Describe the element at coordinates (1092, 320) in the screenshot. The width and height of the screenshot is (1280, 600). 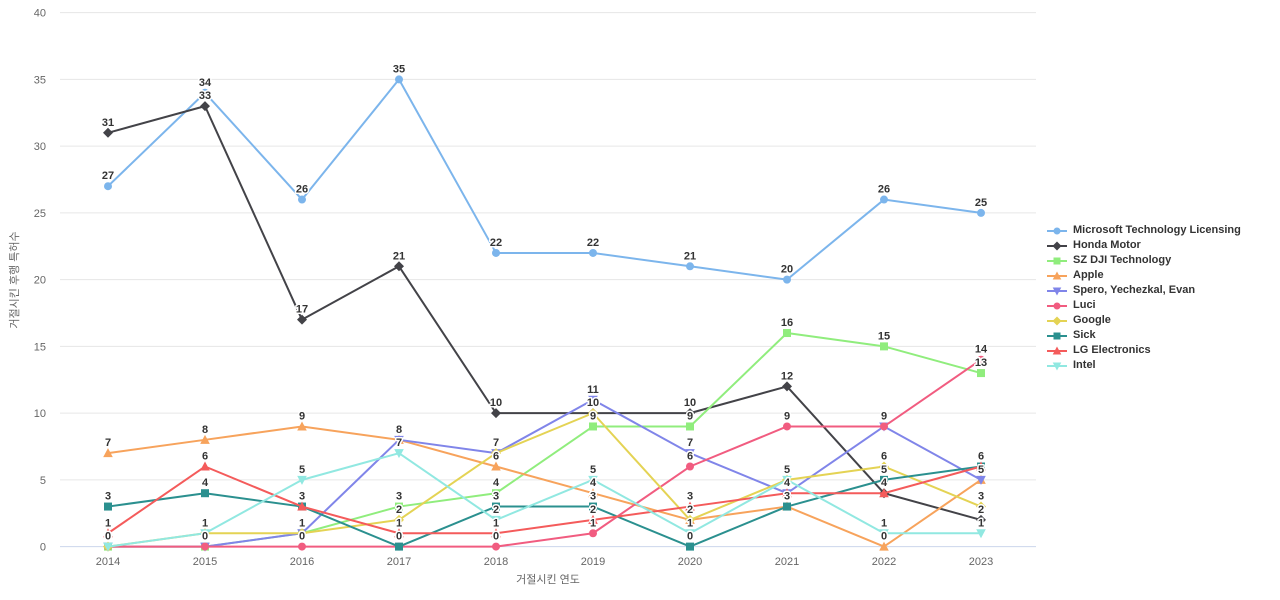
I see `legend-item-label: Google` at that location.